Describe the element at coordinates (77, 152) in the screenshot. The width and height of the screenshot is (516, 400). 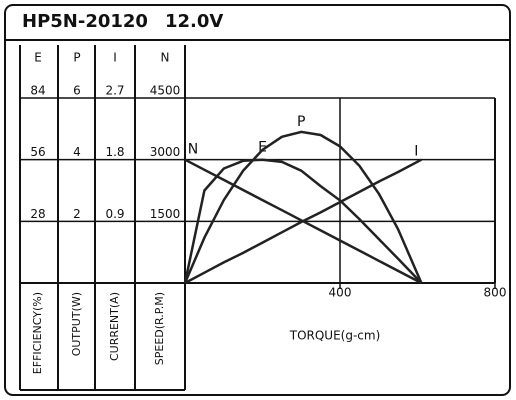
I see `y-tick-label: 4` at that location.